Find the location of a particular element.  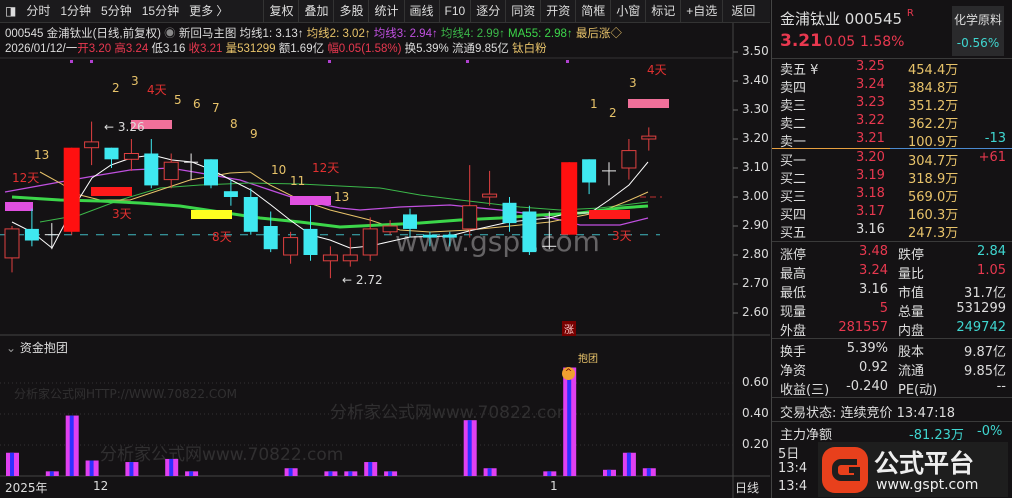

panel-toggle-icon: ◨ is located at coordinates (11, 10).